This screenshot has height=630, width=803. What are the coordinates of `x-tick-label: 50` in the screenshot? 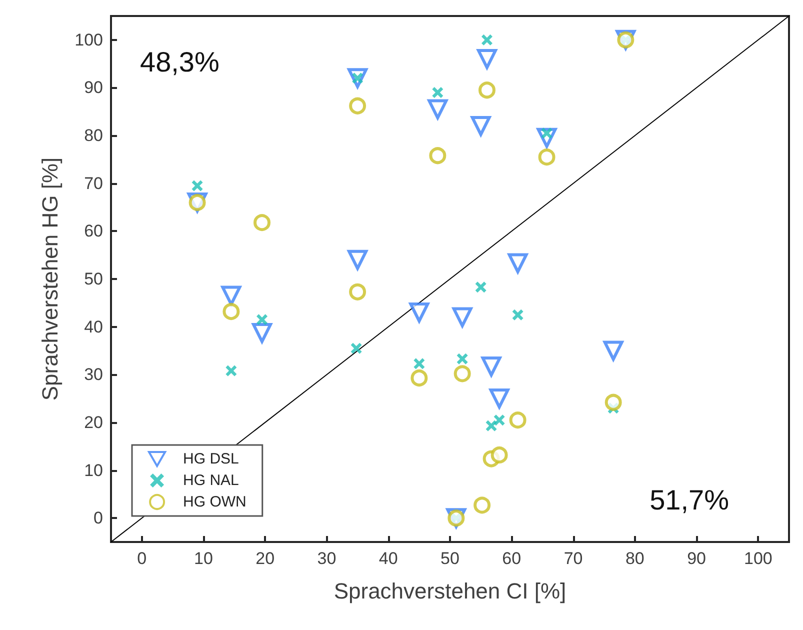 It's located at (450, 558).